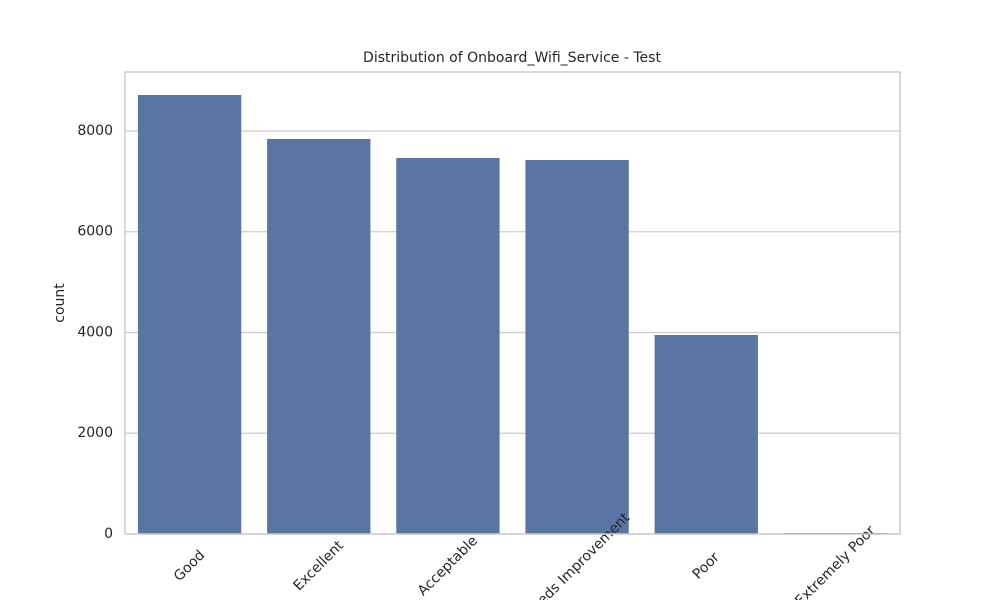  What do you see at coordinates (706, 565) in the screenshot?
I see `x-tick-label: Poor` at bounding box center [706, 565].